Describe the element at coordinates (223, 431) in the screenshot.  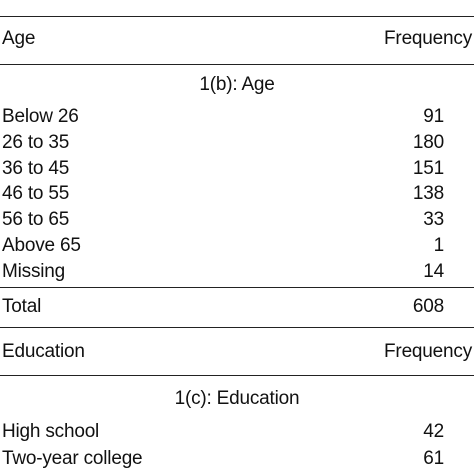
I see `table-row: High school 42` at that location.